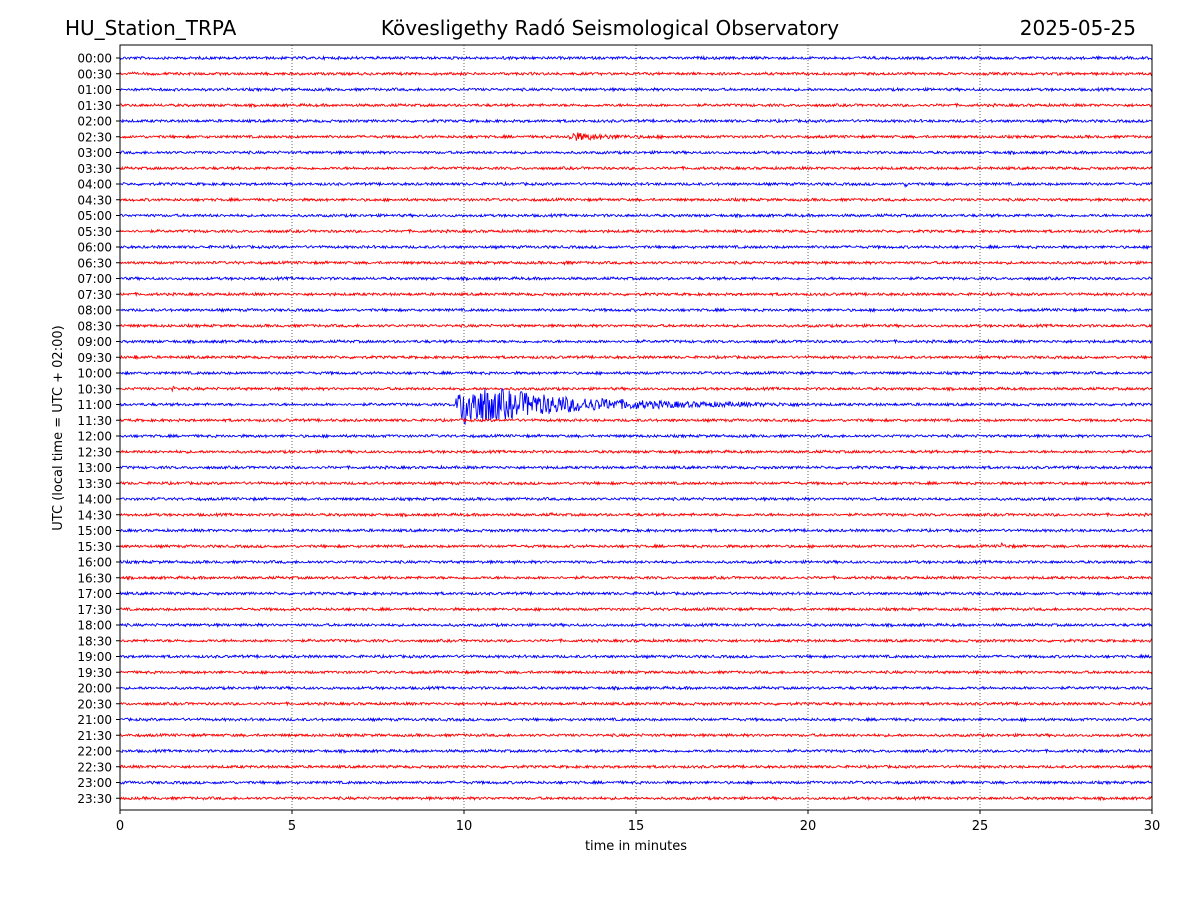 Image resolution: width=1200 pixels, height=904 pixels. What do you see at coordinates (94, 122) in the screenshot?
I see `y-tick-label: 02:00` at bounding box center [94, 122].